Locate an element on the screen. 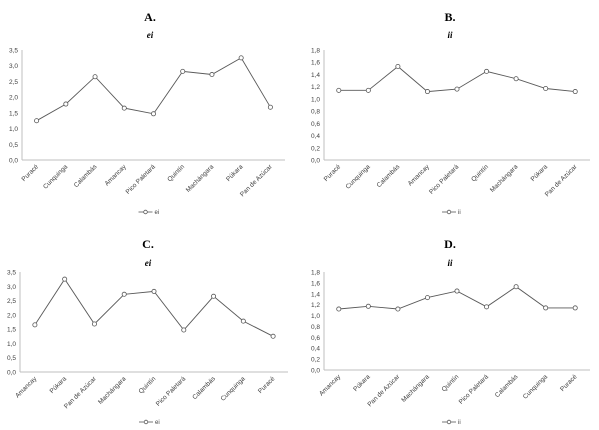 The image size is (599, 430). series-line is located at coordinates (153, 89).